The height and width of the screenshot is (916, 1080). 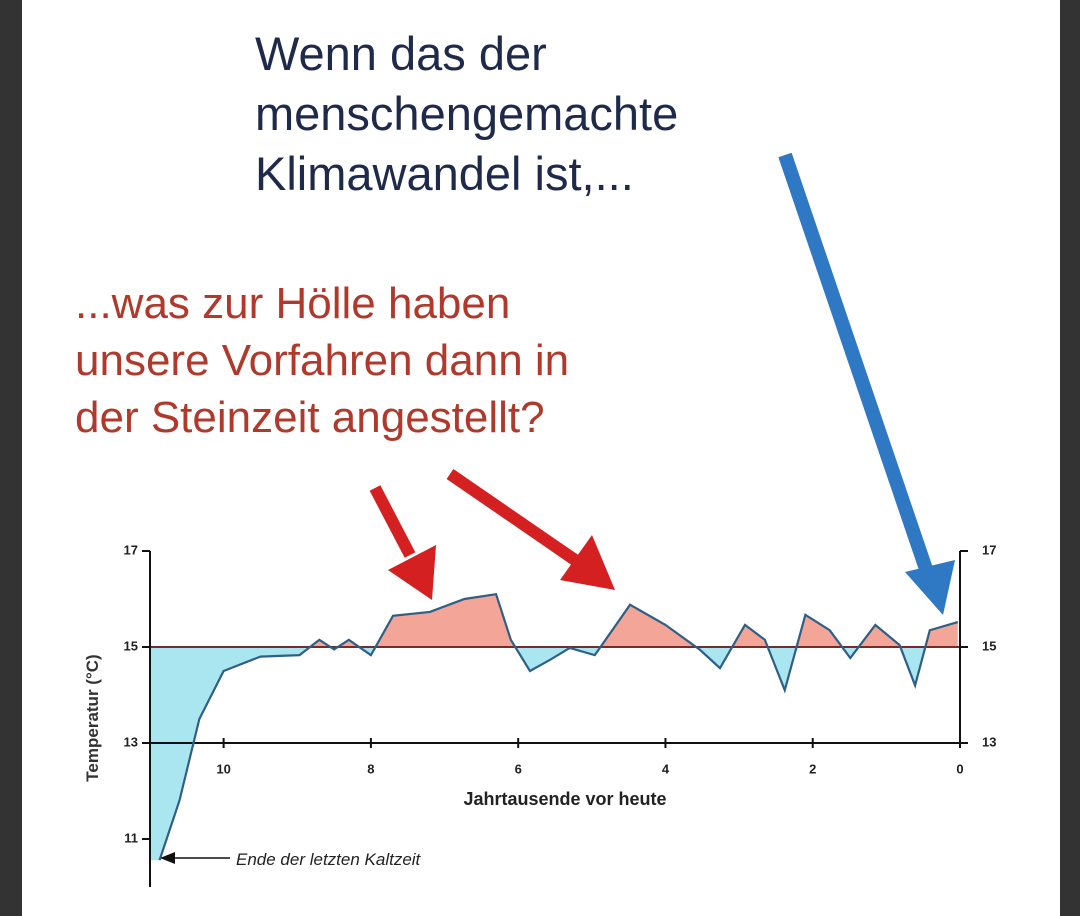 I want to click on x-tick-label: 8, so click(x=370, y=768).